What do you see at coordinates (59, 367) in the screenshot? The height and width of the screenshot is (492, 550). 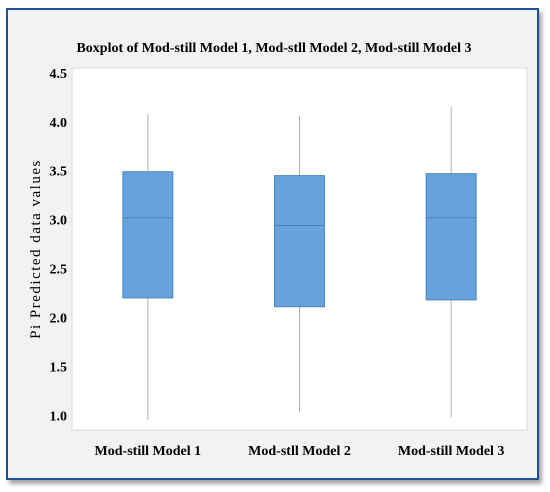 I see `y-tick-label: 1.5` at bounding box center [59, 367].